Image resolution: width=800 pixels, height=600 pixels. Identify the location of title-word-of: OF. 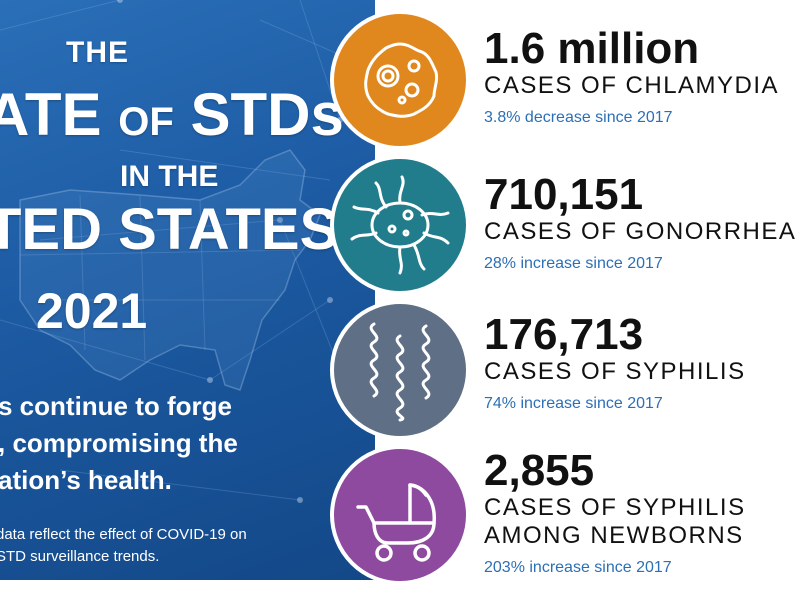
(146, 122).